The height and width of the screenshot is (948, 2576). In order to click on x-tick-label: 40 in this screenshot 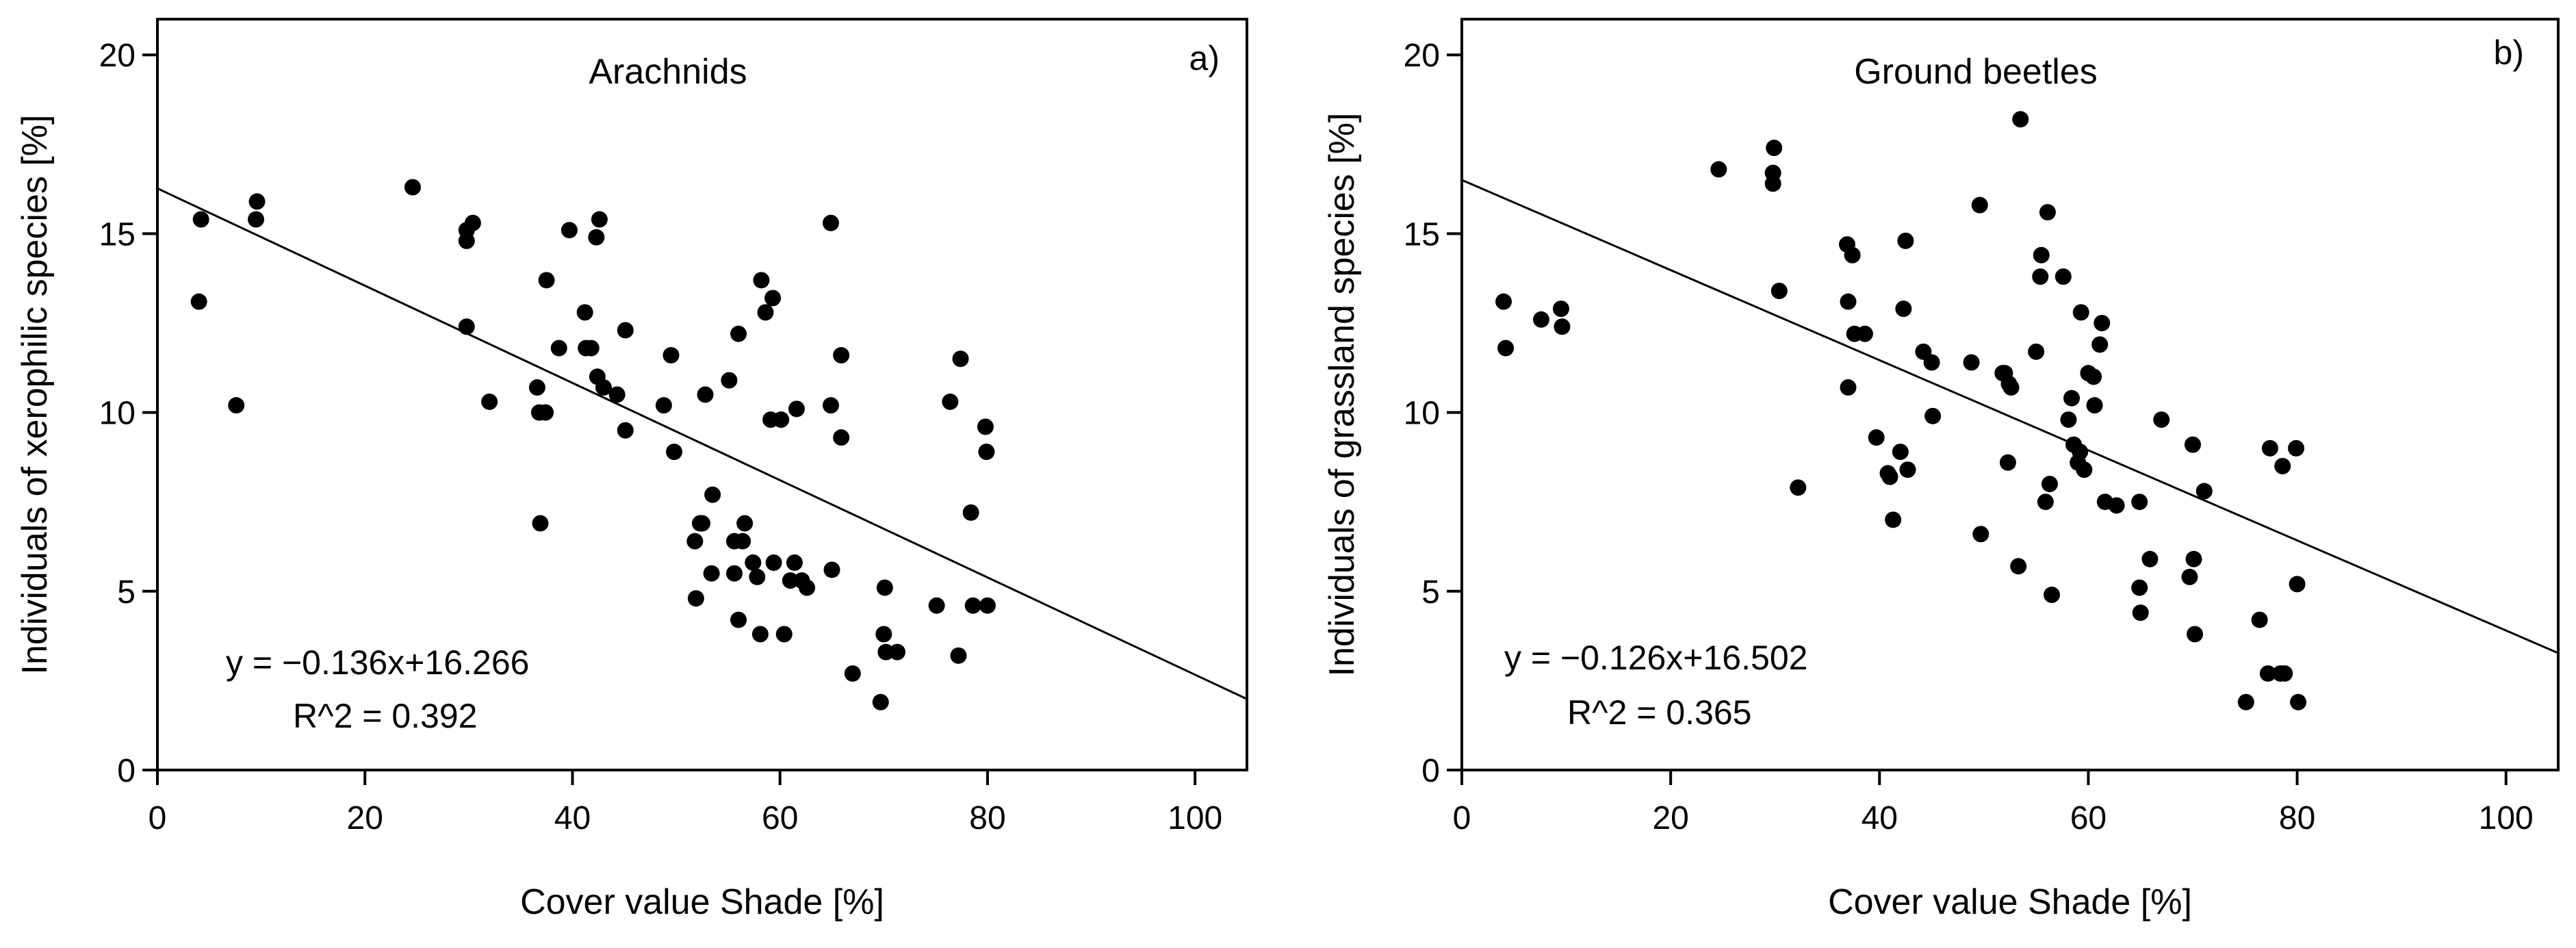, I will do `click(572, 818)`.